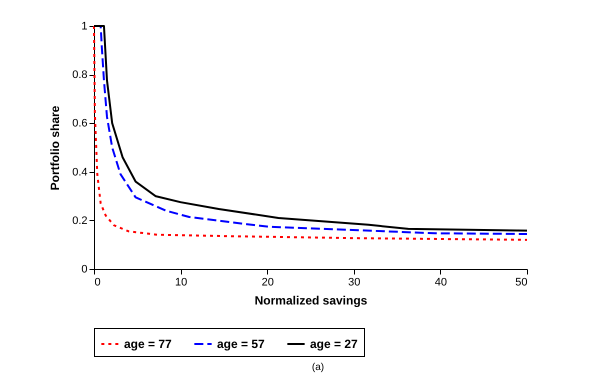 The height and width of the screenshot is (391, 600). What do you see at coordinates (148, 344) in the screenshot?
I see `legend-label: age = 77` at bounding box center [148, 344].